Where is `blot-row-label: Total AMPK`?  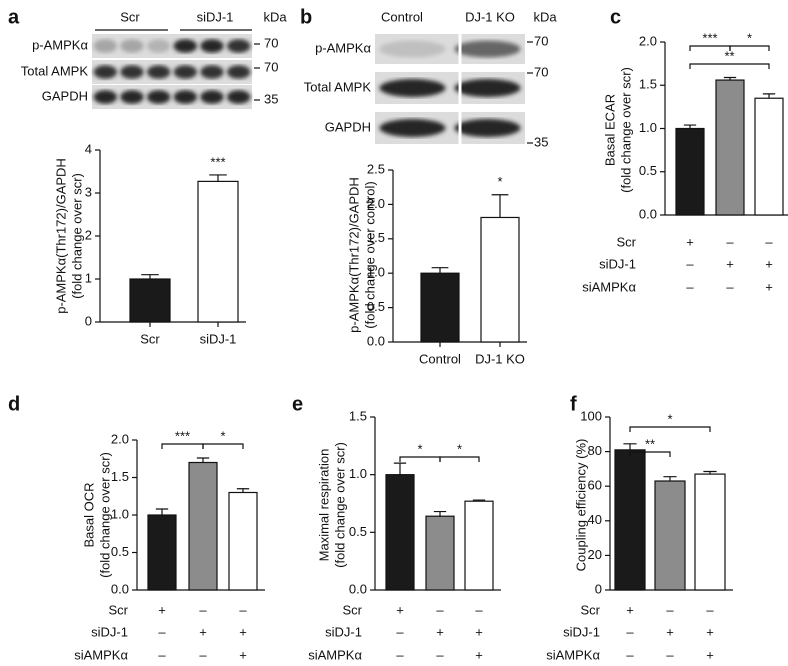 blot-row-label: Total AMPK is located at coordinates (338, 86).